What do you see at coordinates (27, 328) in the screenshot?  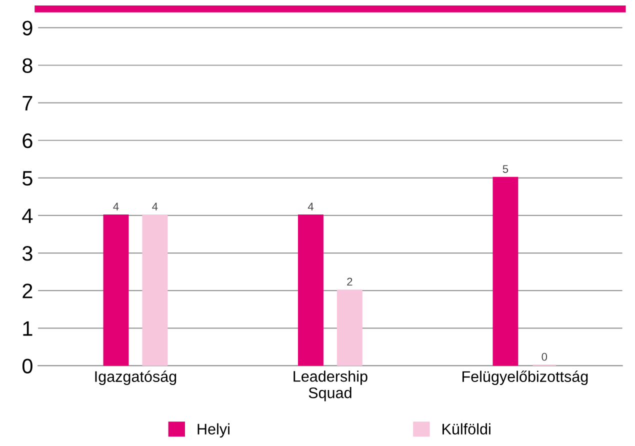 I see `y-tick-label: 1` at bounding box center [27, 328].